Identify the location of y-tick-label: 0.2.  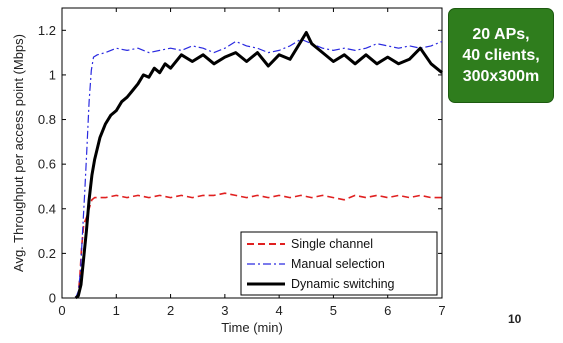
(47, 253).